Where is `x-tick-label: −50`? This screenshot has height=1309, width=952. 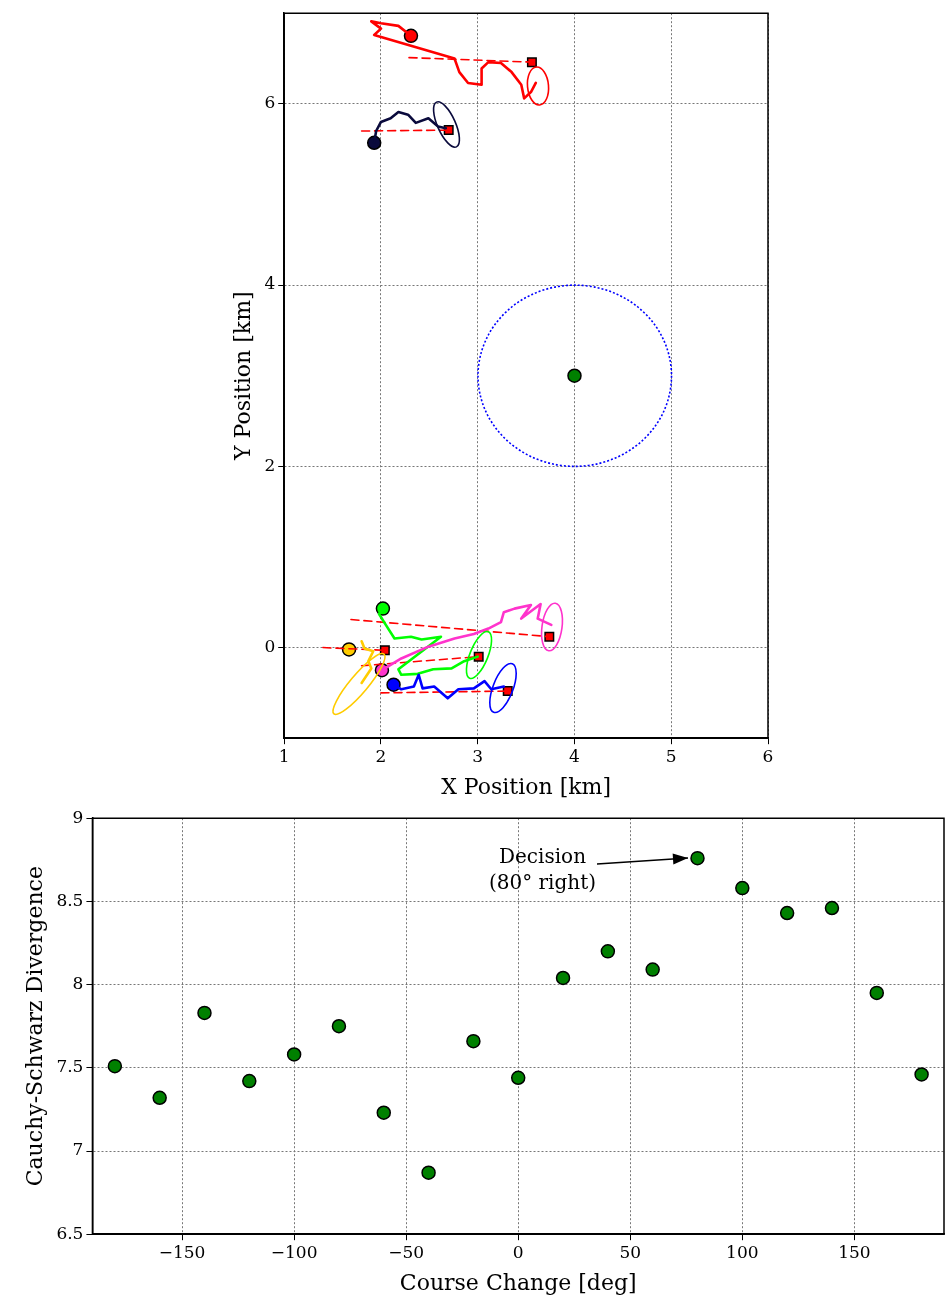
x-tick-label: −50 is located at coordinates (406, 1251).